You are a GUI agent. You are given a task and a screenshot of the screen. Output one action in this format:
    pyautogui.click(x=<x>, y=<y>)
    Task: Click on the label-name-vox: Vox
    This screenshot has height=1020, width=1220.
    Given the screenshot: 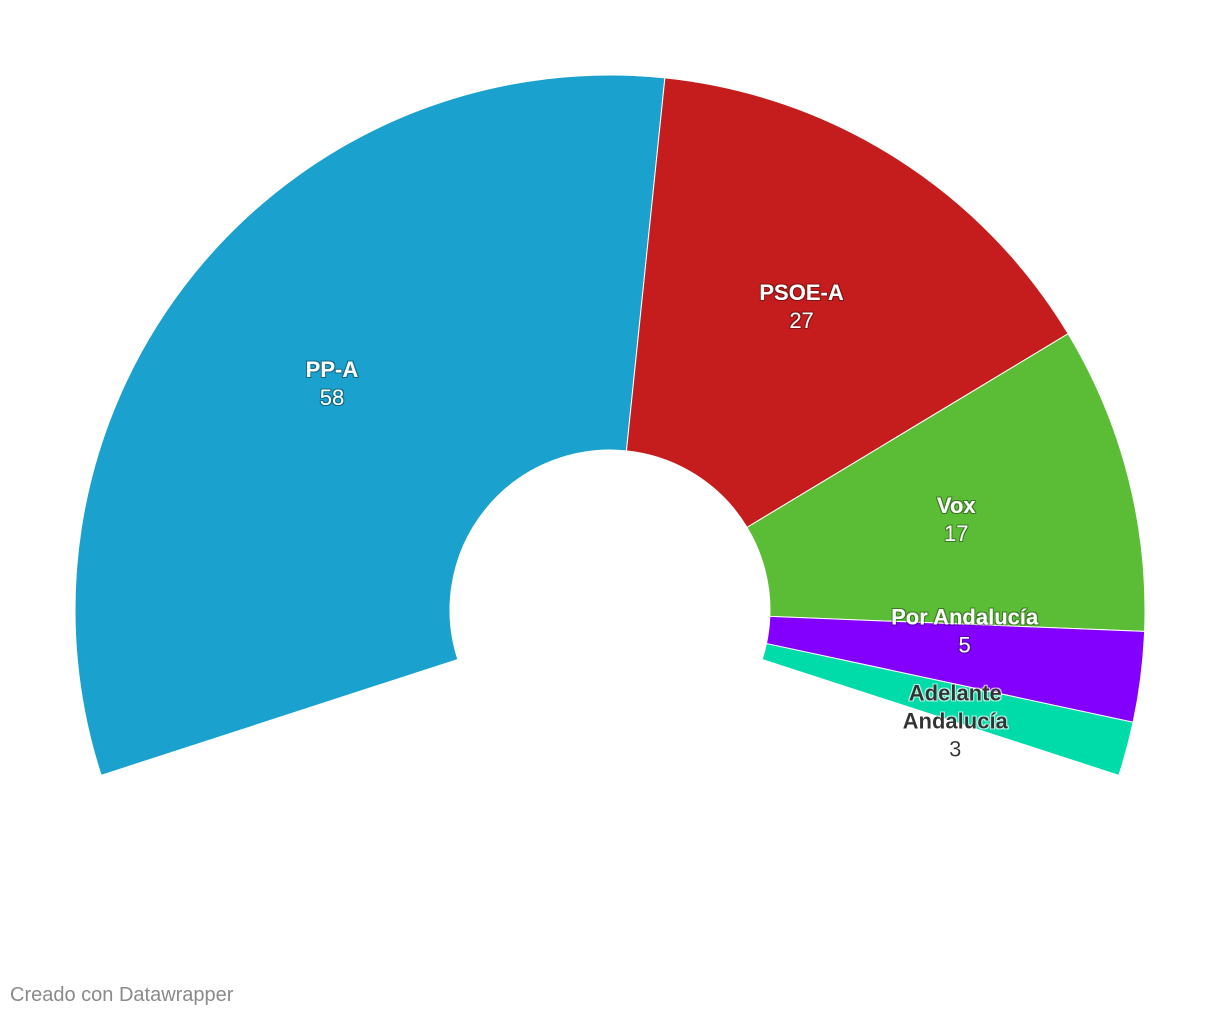 What is the action you would take?
    pyautogui.click(x=956, y=505)
    